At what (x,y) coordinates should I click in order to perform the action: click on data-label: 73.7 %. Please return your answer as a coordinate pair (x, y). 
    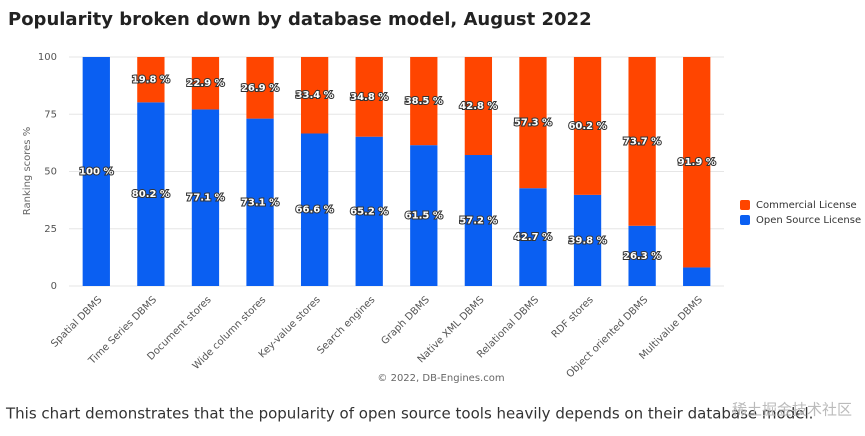
    Looking at the image, I should click on (642, 141).